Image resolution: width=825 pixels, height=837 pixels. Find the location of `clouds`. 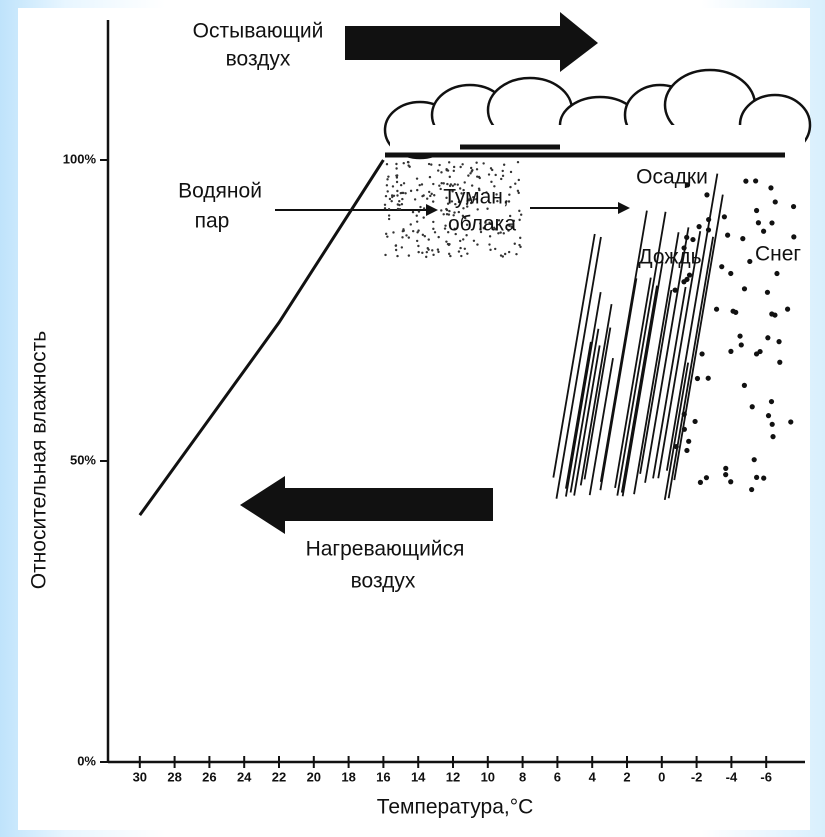

clouds is located at coordinates (597, 114).